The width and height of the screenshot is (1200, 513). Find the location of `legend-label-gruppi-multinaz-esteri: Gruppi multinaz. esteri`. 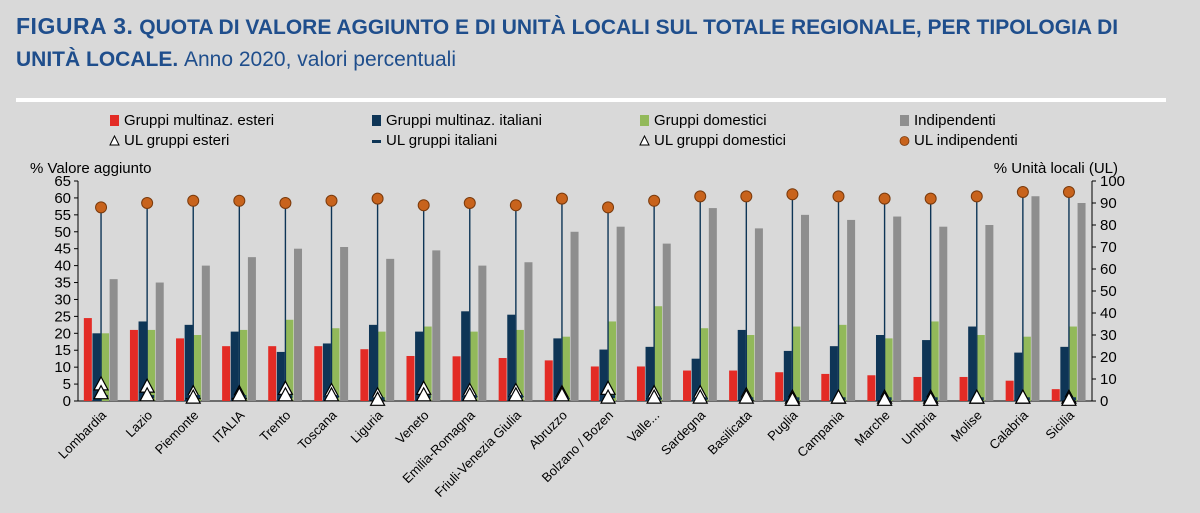

legend-label-gruppi-multinaz-esteri: Gruppi multinaz. esteri is located at coordinates (199, 120).